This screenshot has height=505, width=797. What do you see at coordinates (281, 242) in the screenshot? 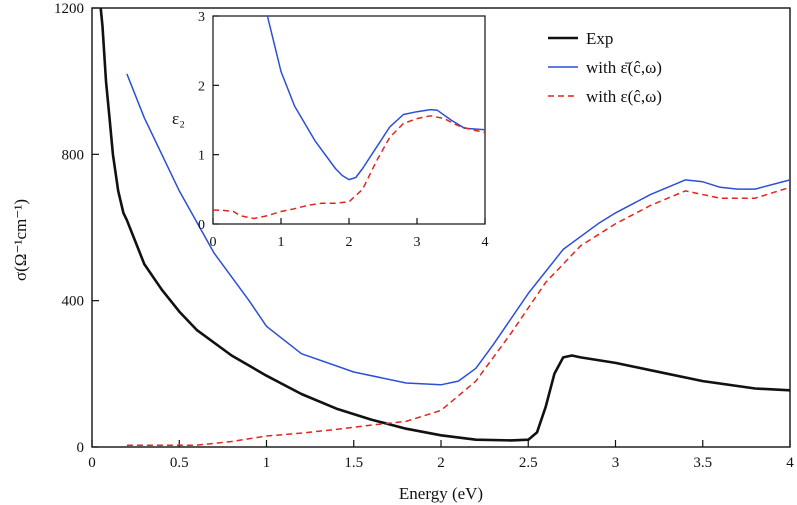
I see `inset-x-tick-label: 1` at bounding box center [281, 242].